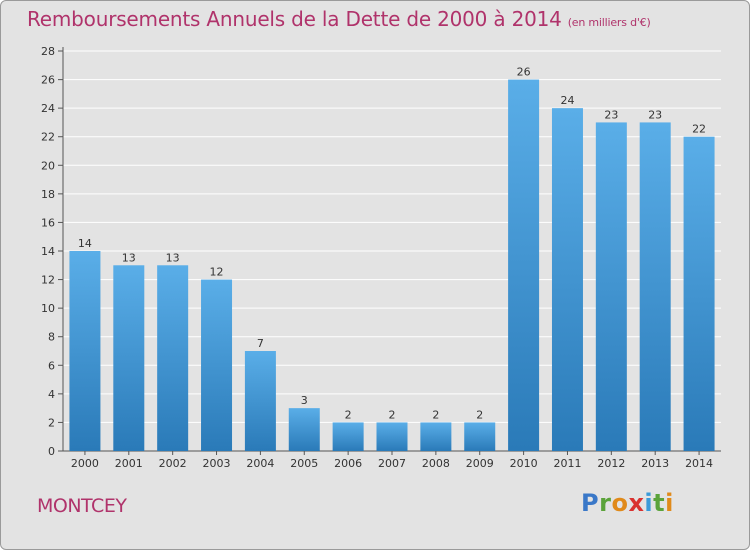 The width and height of the screenshot is (750, 550). What do you see at coordinates (524, 265) in the screenshot?
I see `bar-2010` at bounding box center [524, 265].